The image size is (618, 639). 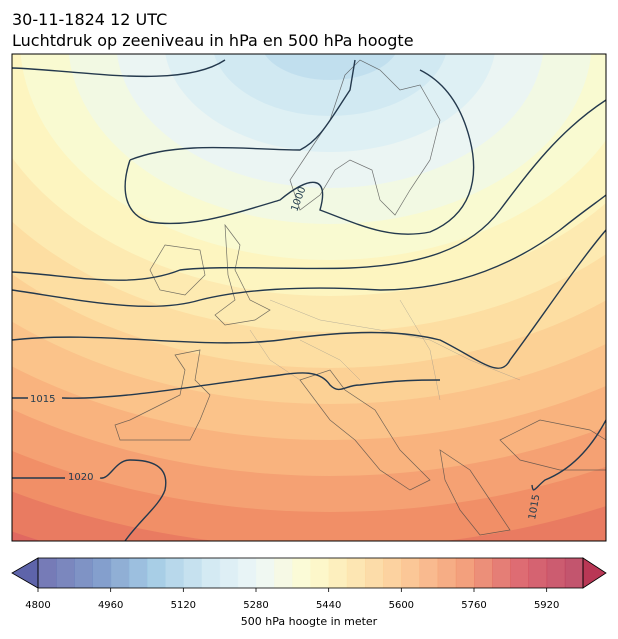 What do you see at coordinates (255, 605) in the screenshot?
I see `colorbar-tick-label: 5280` at bounding box center [255, 605].